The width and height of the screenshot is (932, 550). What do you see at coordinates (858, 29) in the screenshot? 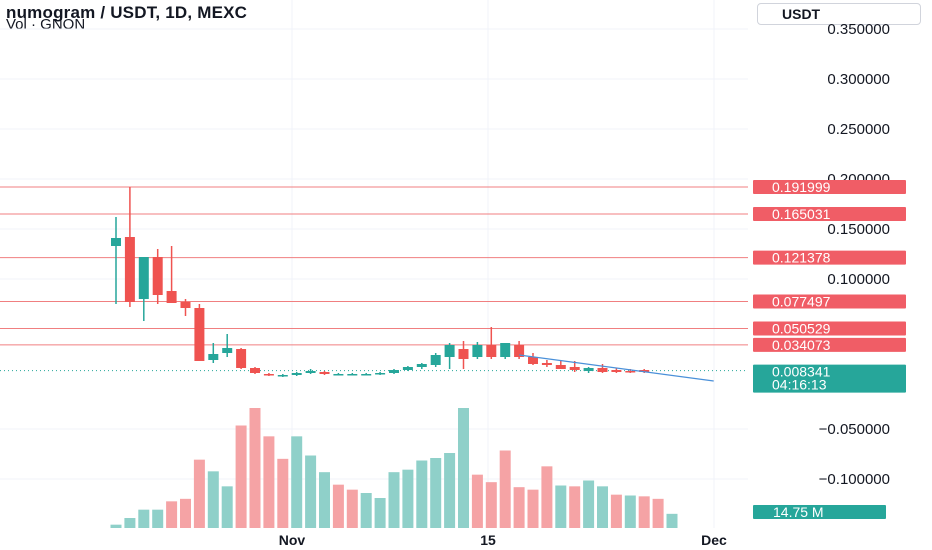
I see `y-tick-label: 0.350000` at bounding box center [858, 29].